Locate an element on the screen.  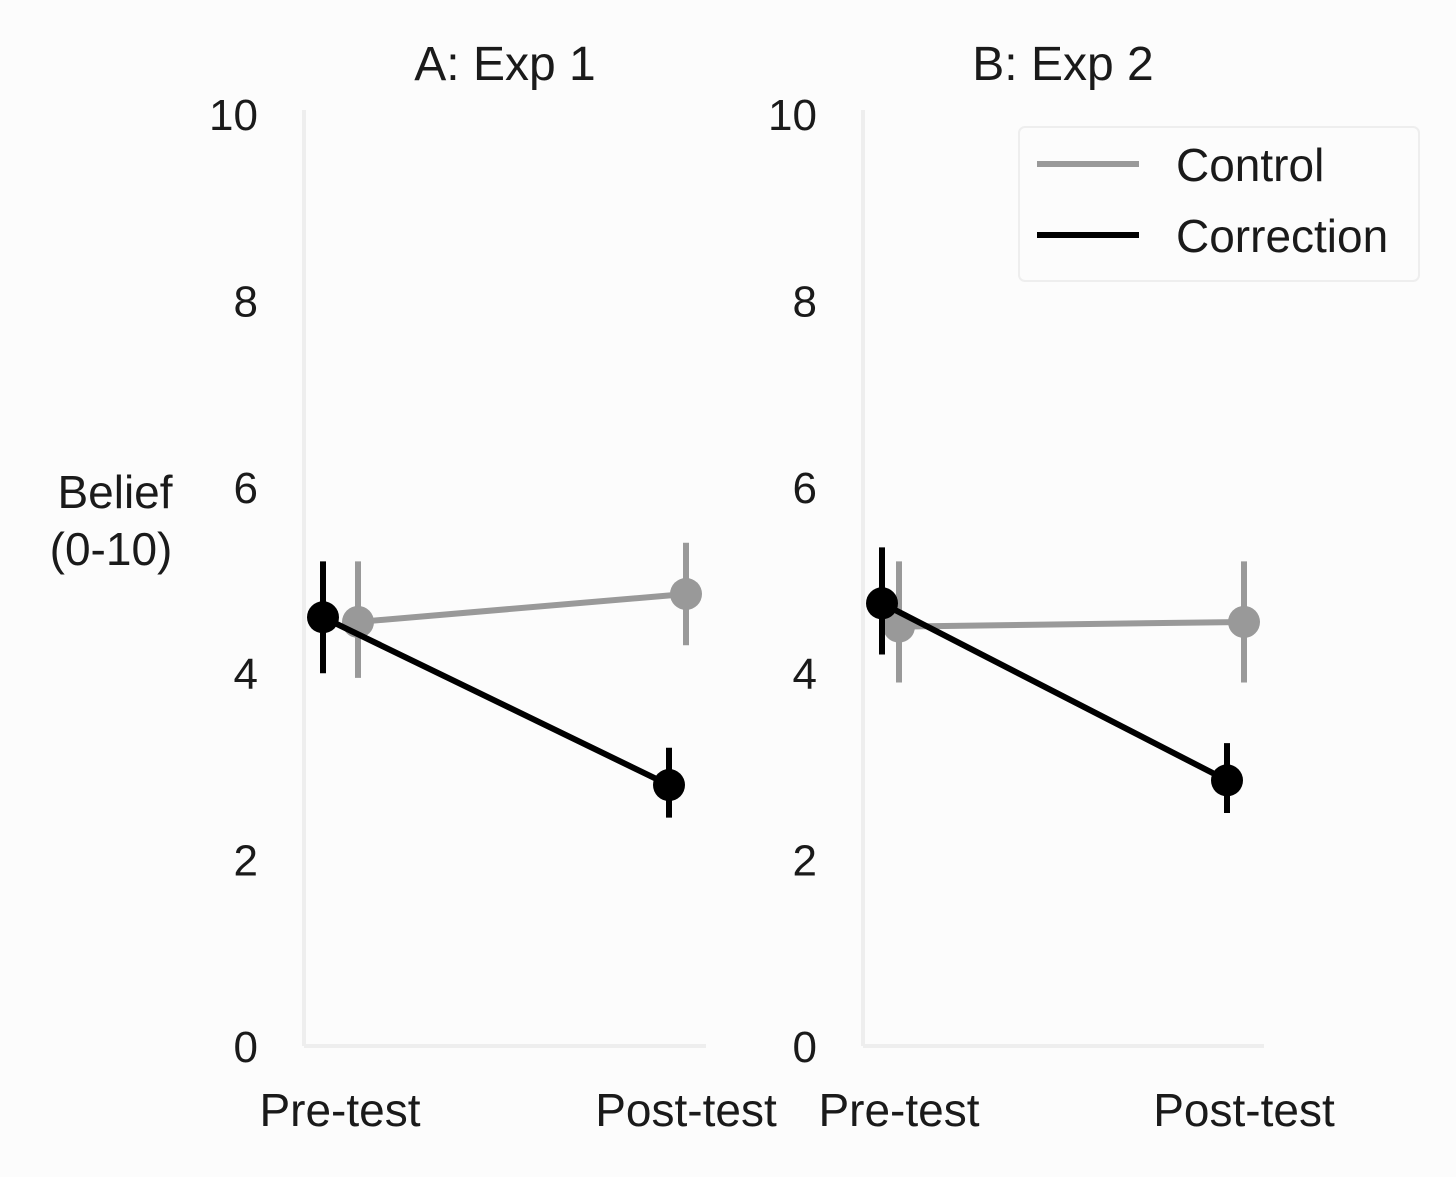
panel-b-y-tick-label-8: 8 is located at coordinates (805, 301).